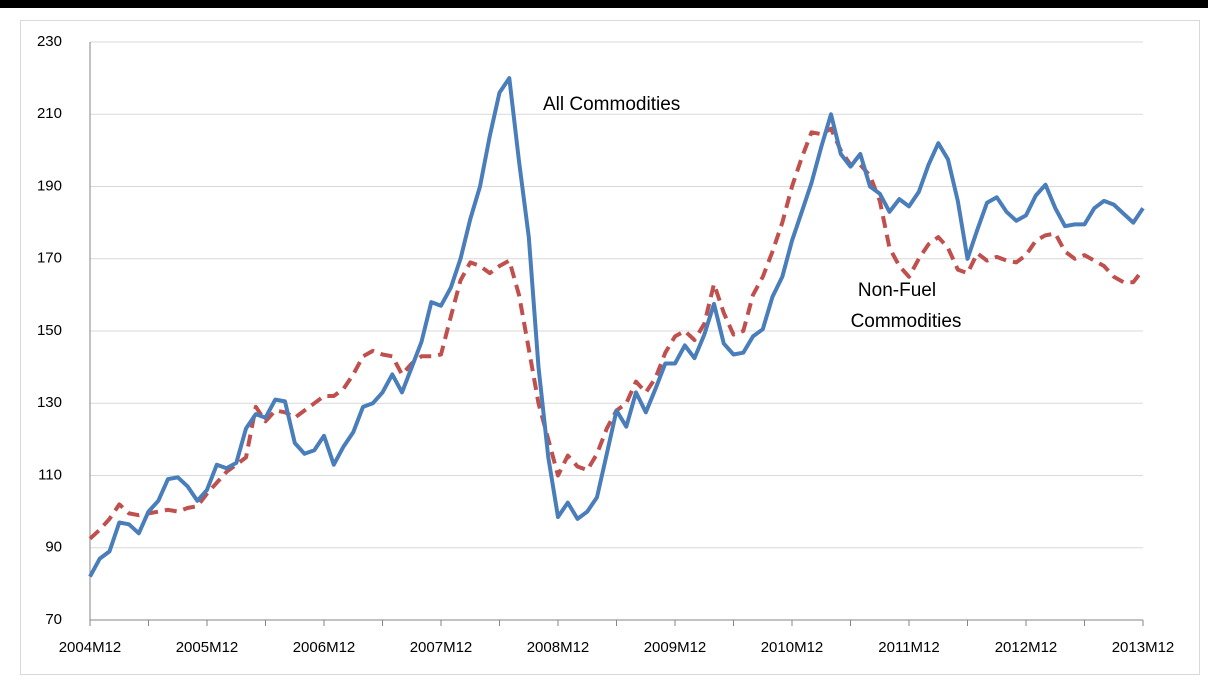 The height and width of the screenshot is (682, 1208). I want to click on y-tick-label: 90, so click(53, 547).